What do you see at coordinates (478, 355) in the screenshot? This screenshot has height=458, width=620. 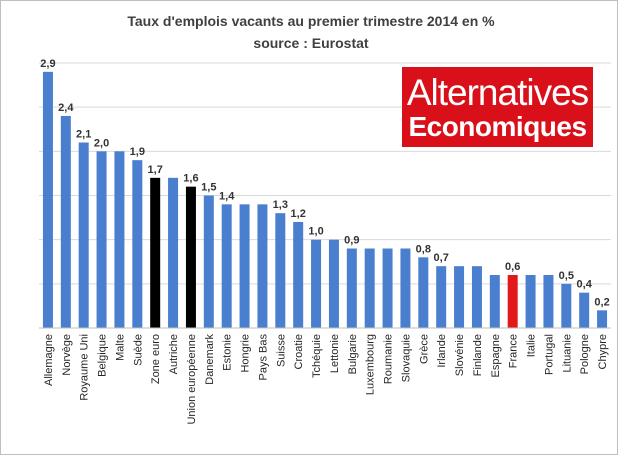 I see `x-tick-label: Finlande` at bounding box center [478, 355].